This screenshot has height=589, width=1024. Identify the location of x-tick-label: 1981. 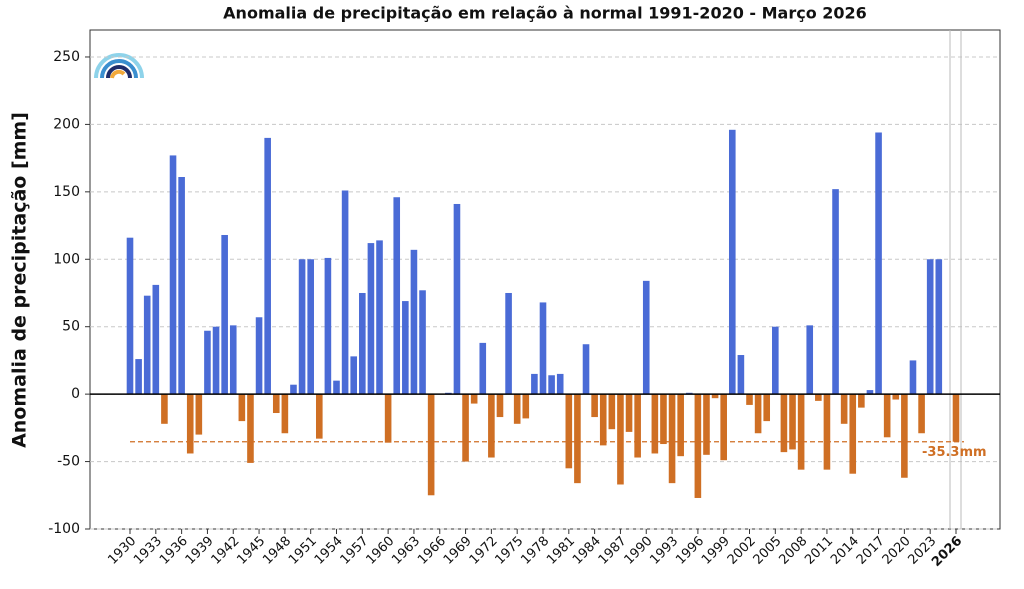
(561, 551).